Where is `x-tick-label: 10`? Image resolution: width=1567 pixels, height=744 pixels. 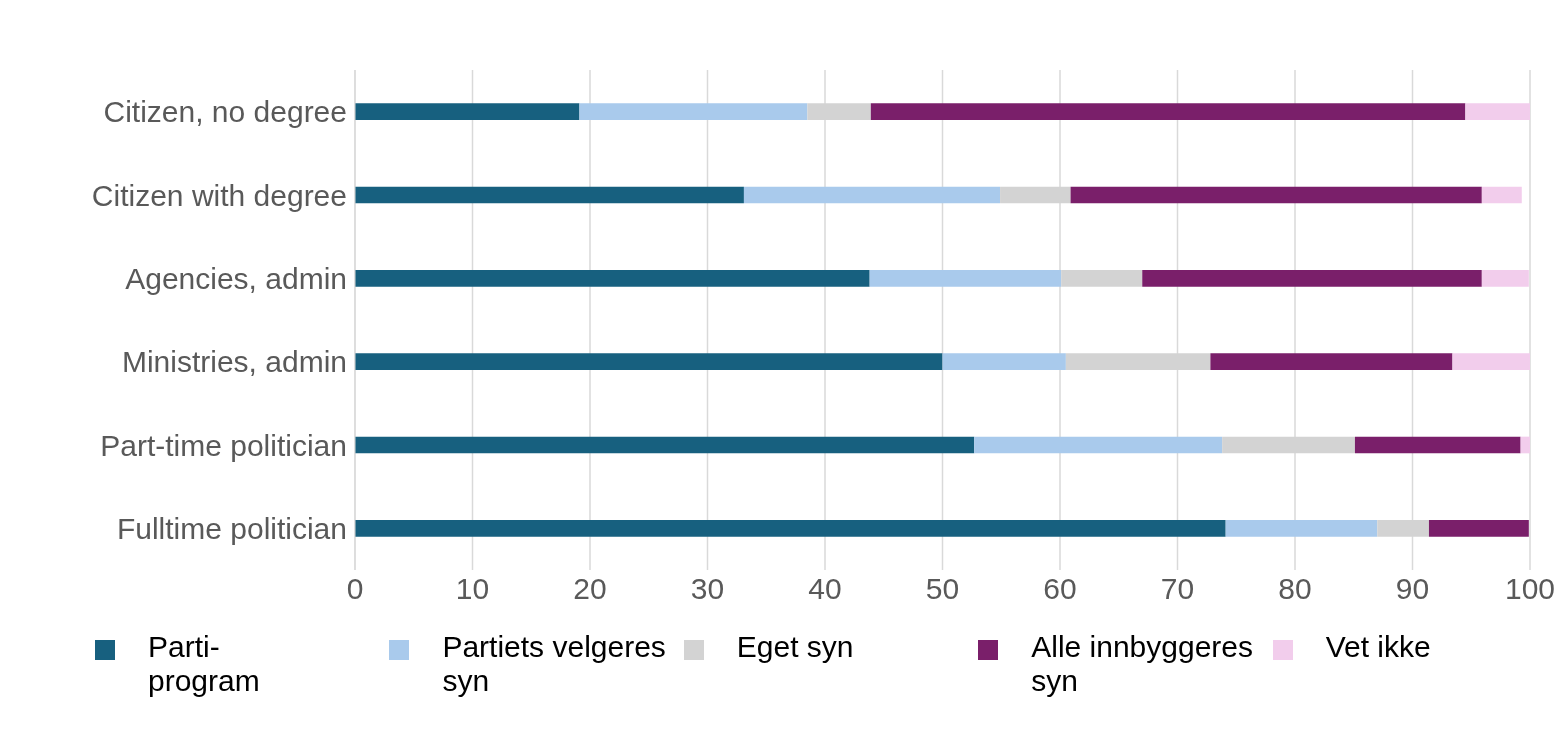 x-tick-label: 10 is located at coordinates (472, 589).